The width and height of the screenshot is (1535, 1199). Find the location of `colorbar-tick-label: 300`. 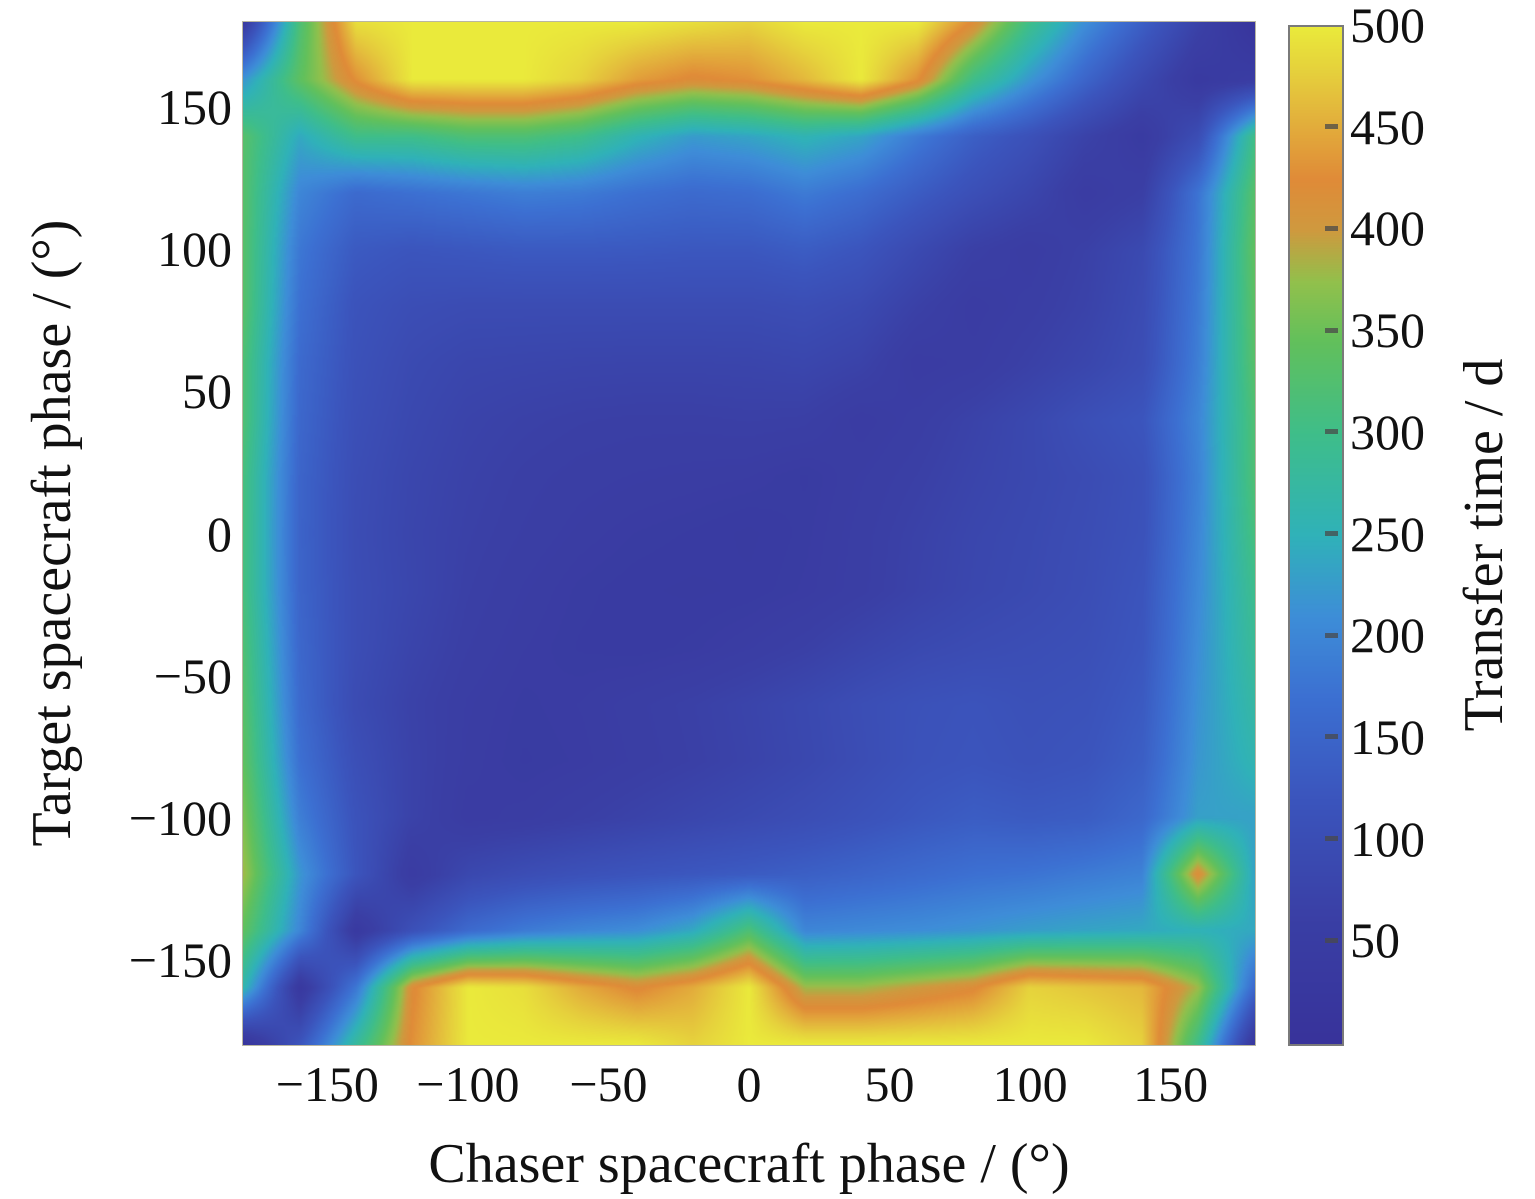

colorbar-tick-label: 300 is located at coordinates (1387, 431).